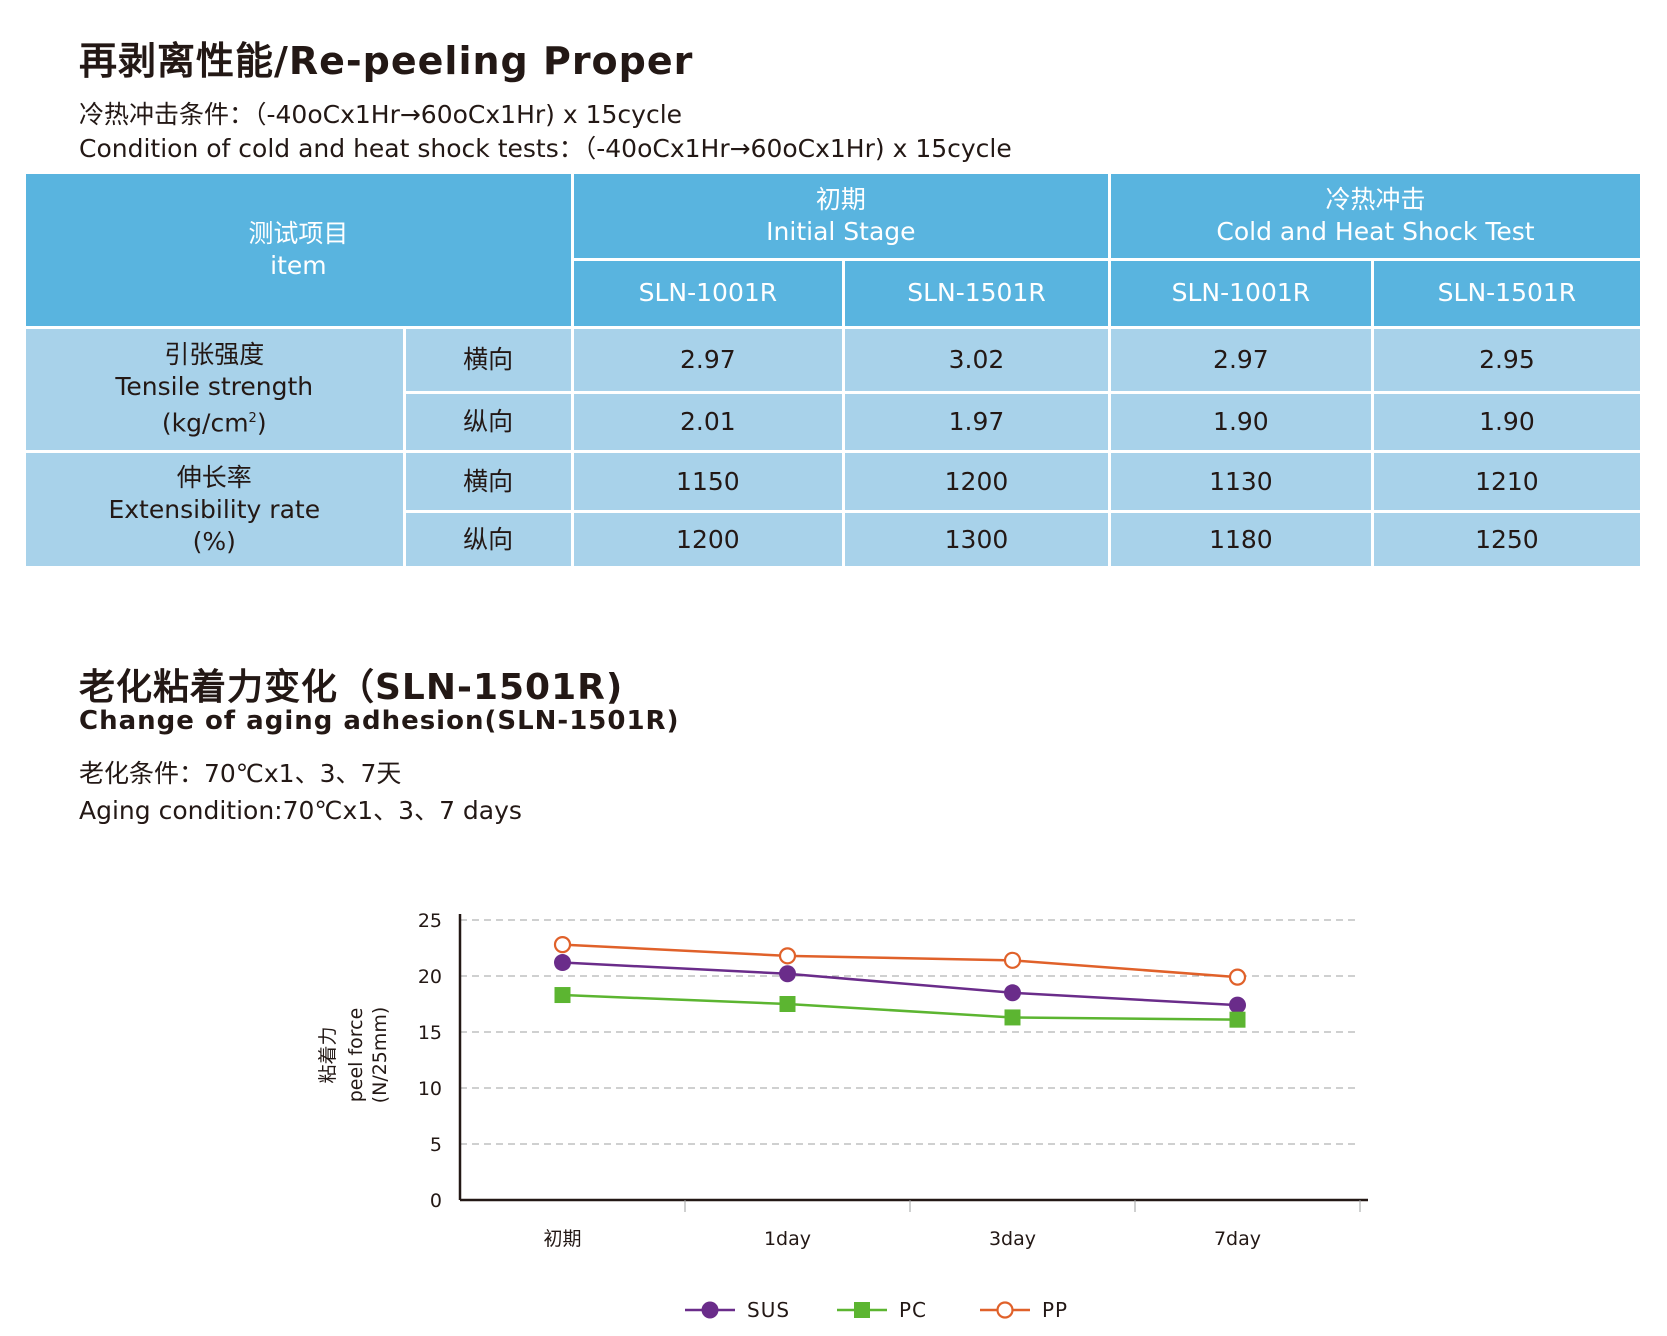  Describe the element at coordinates (214, 477) in the screenshot. I see `category-ext-zh: 伸长率` at that location.